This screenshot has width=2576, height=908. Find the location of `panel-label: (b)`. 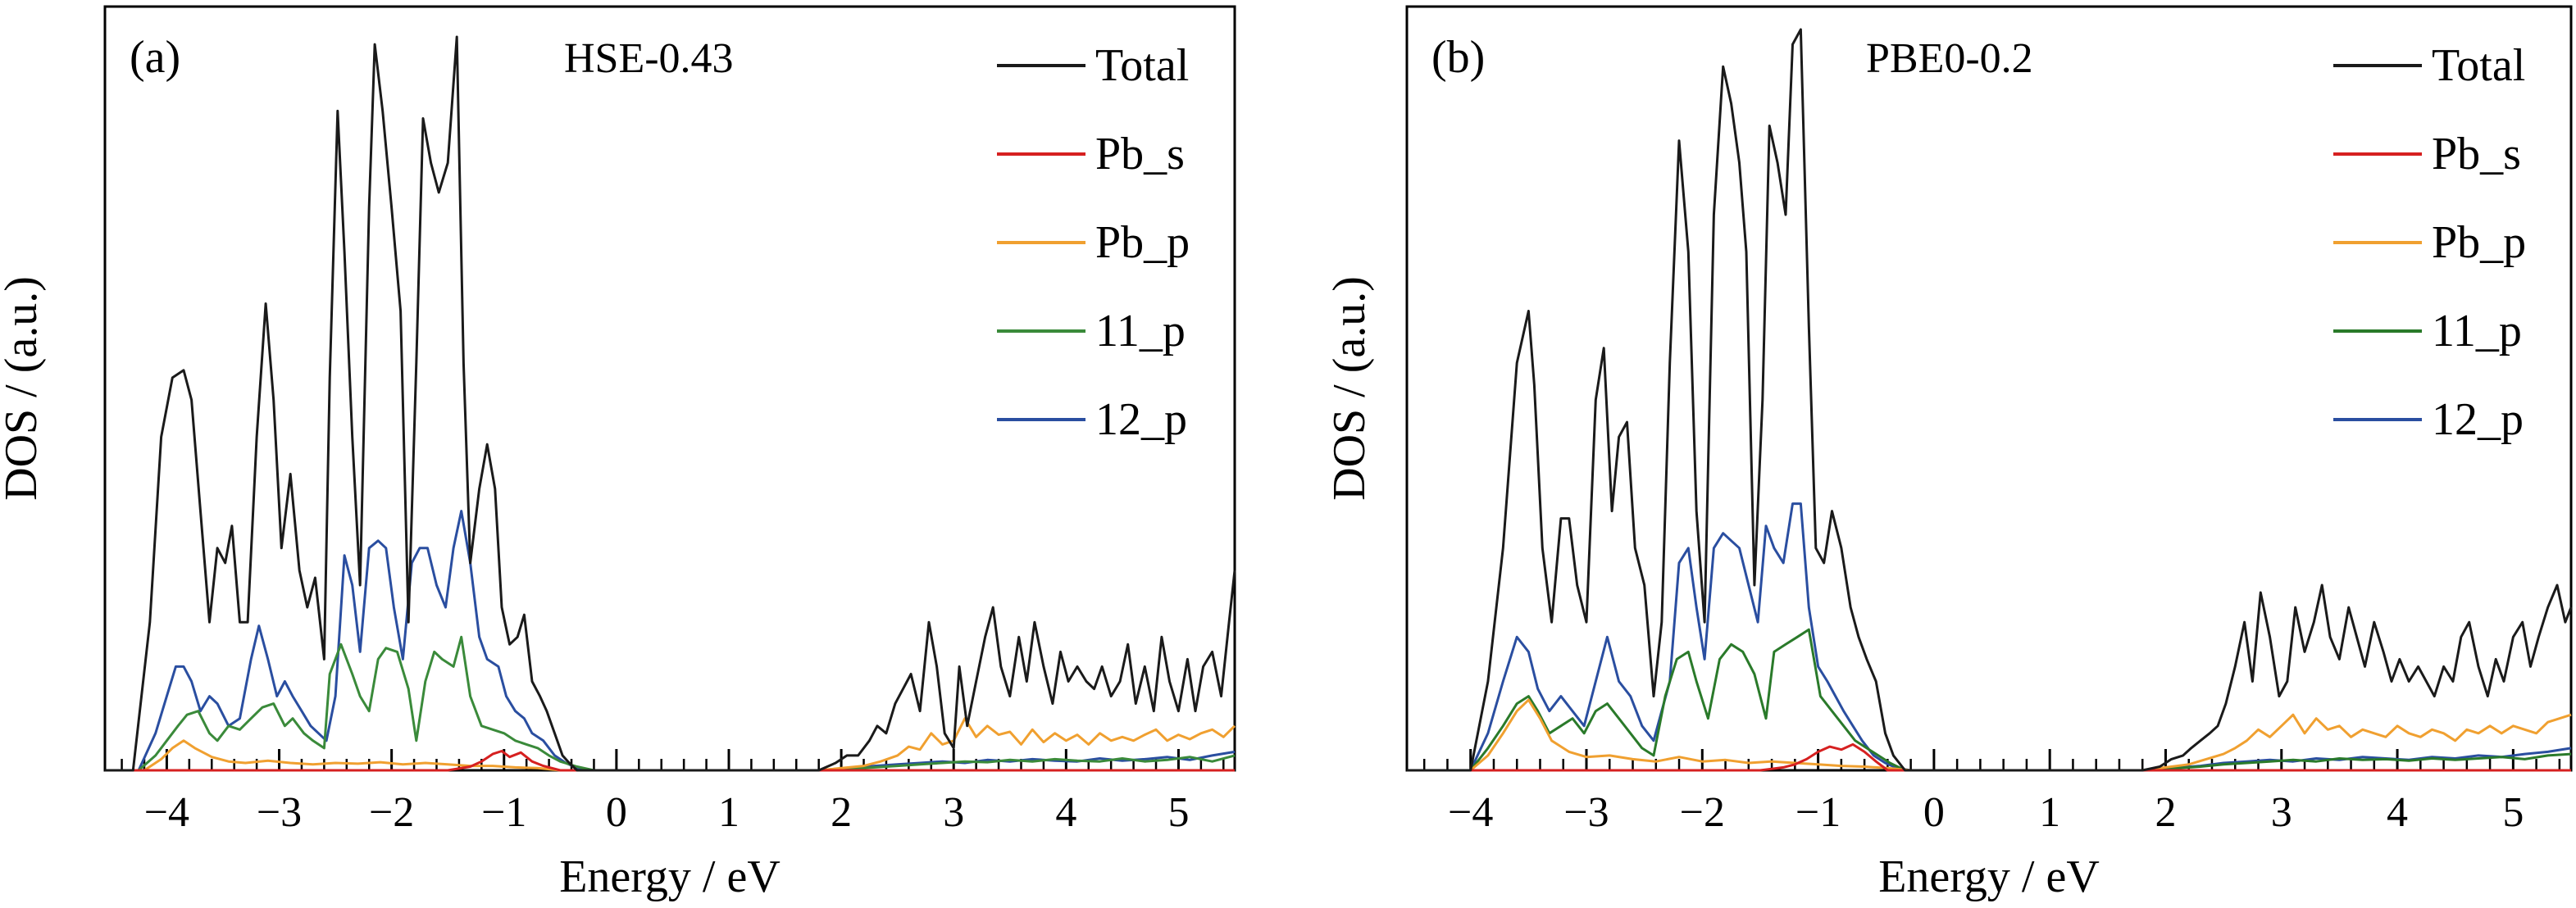

panel-label: (b) is located at coordinates (1458, 57).